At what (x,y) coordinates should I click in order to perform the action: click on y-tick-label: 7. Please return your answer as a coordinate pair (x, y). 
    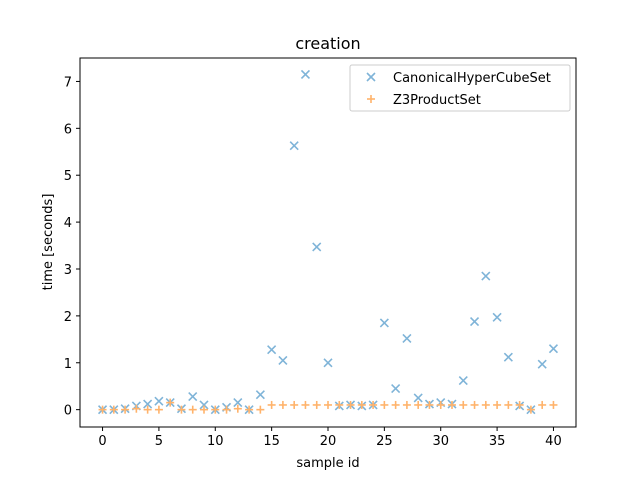
    Looking at the image, I should click on (68, 82).